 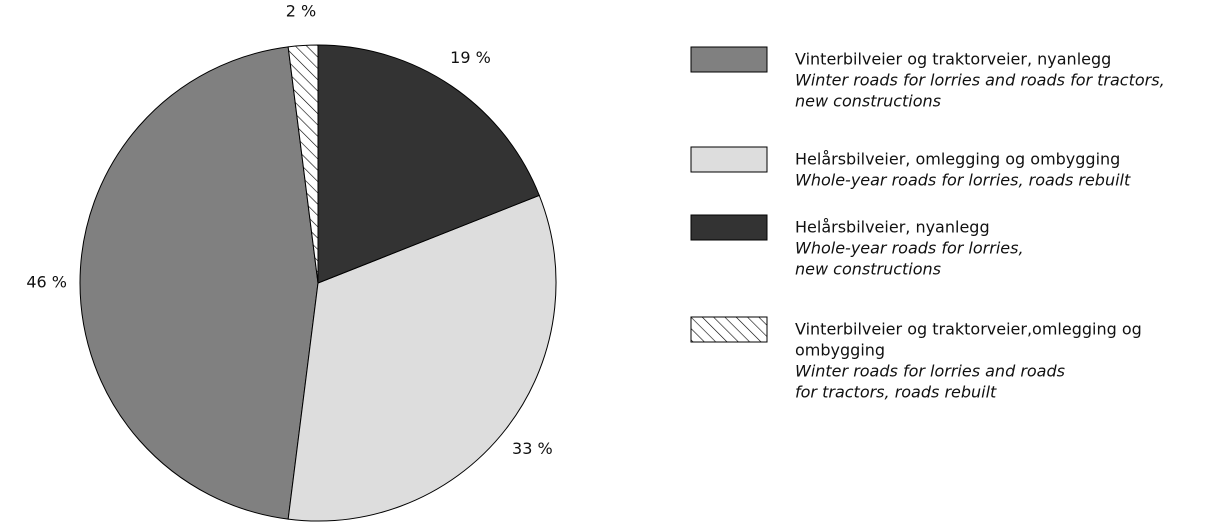 I want to click on slice-label: 2 %, so click(x=301, y=11).